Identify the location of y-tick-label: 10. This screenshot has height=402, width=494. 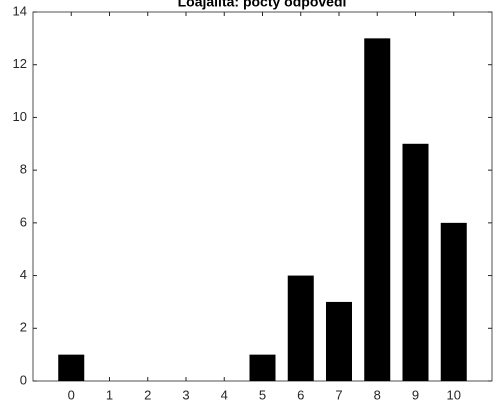
(20, 116).